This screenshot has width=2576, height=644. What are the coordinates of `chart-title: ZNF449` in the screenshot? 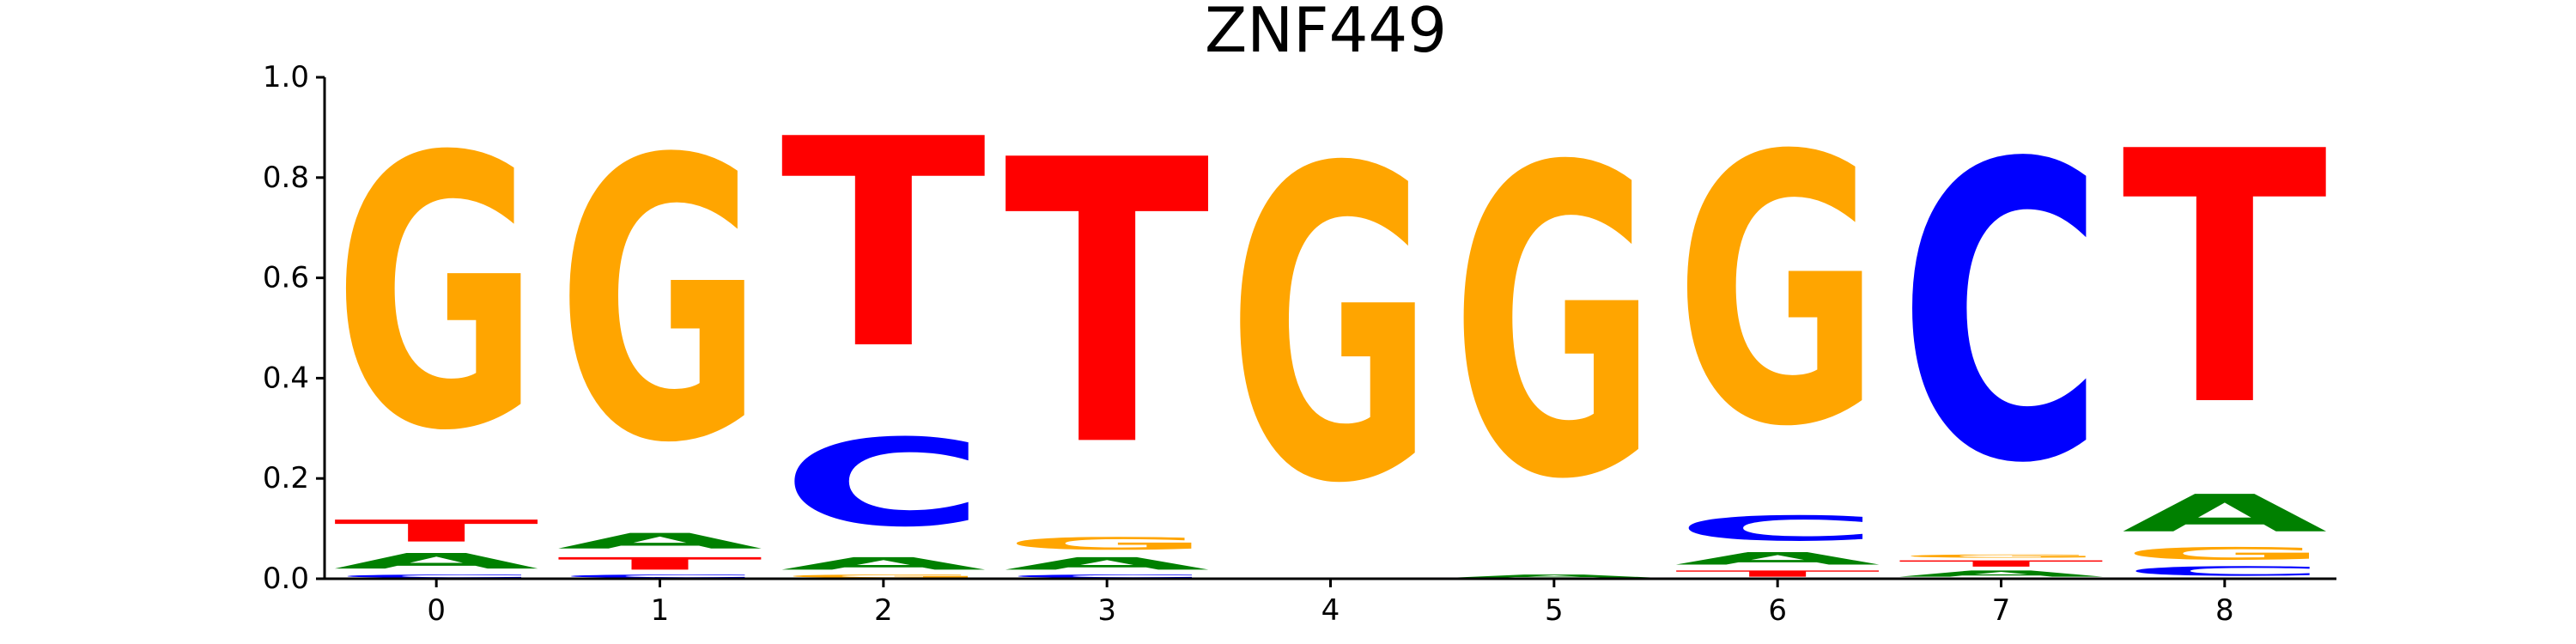 It's located at (1326, 33).